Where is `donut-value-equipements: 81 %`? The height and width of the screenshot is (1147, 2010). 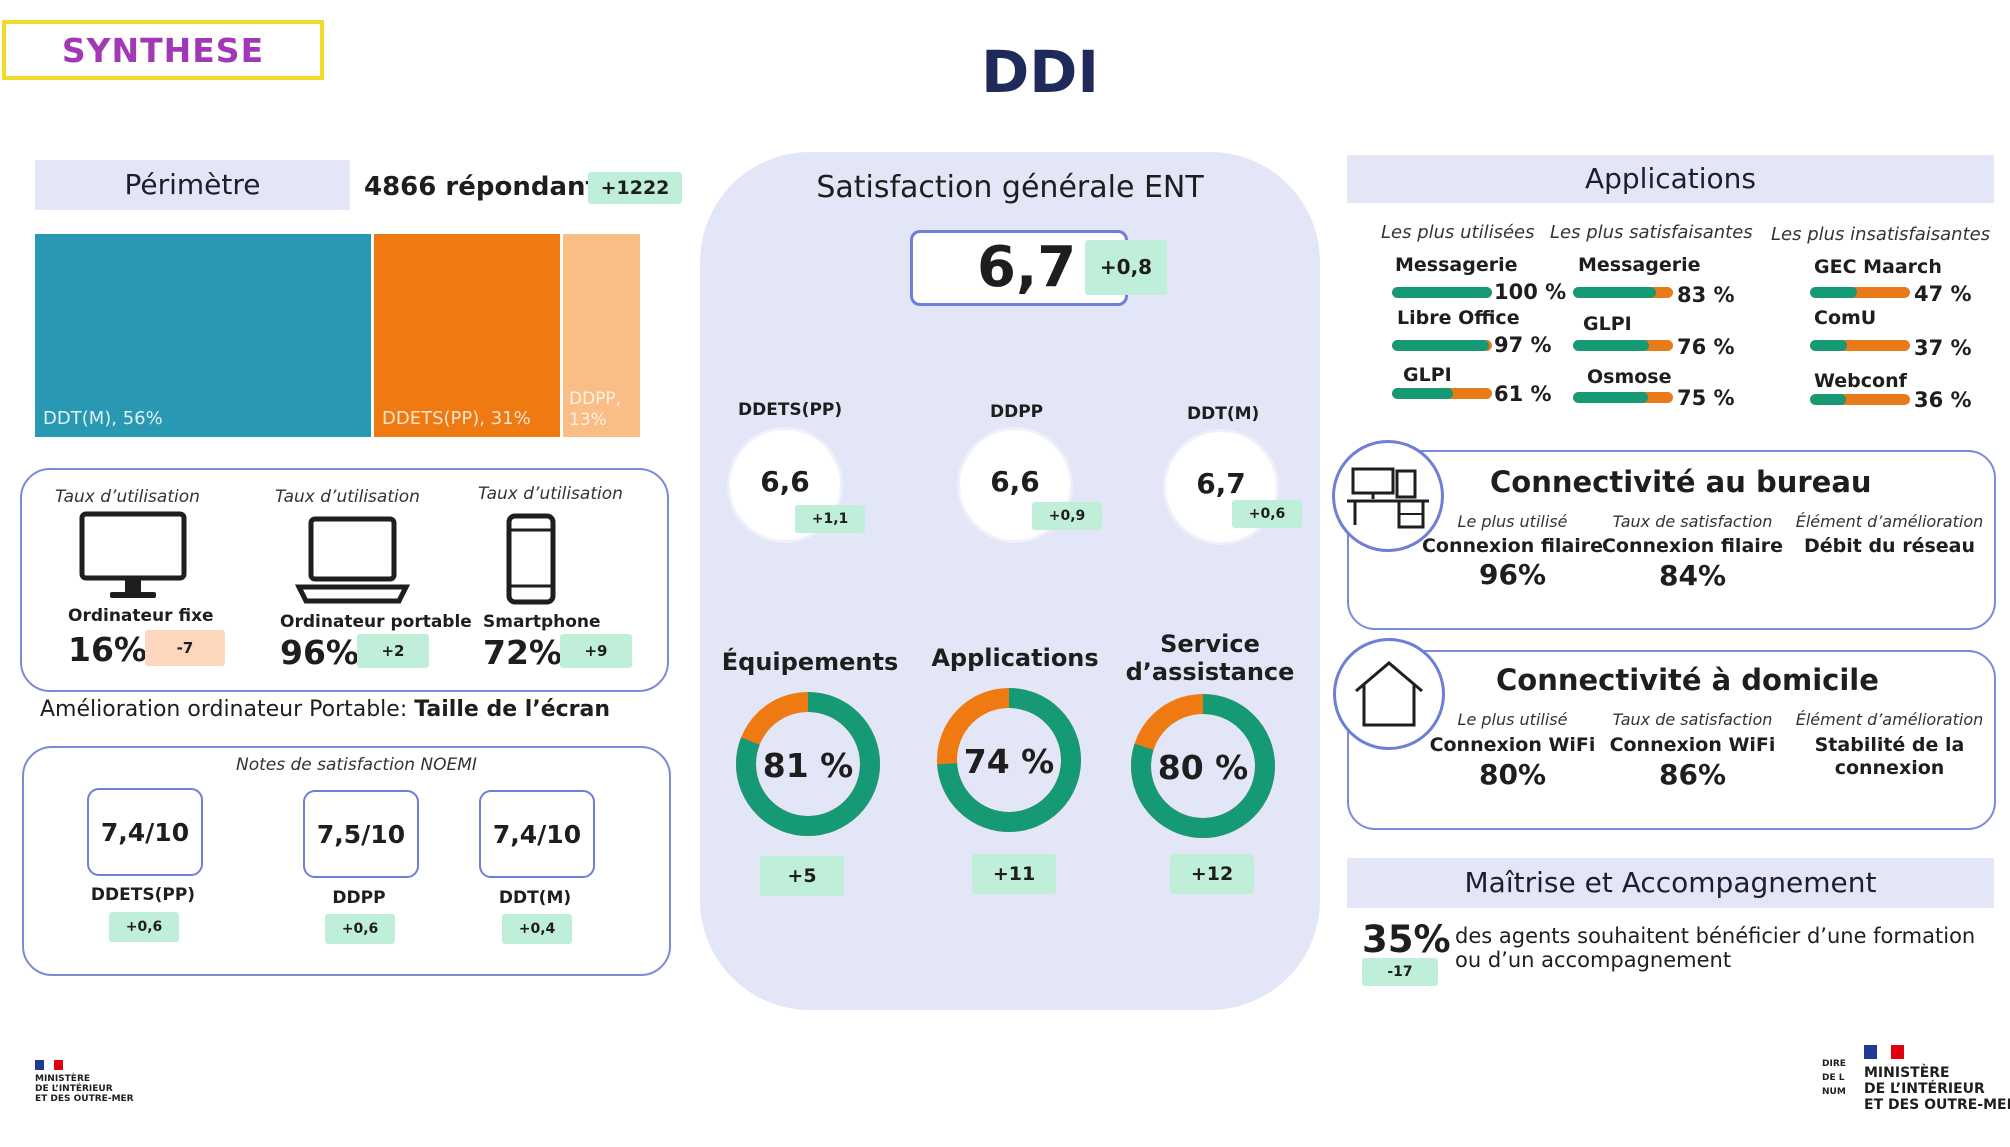
donut-value-equipements: 81 % is located at coordinates (808, 765).